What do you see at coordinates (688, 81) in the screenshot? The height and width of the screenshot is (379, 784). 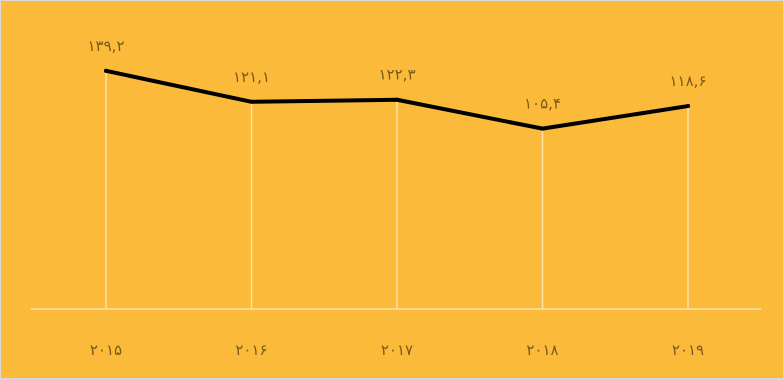 I see `data-label: ۱۱۸,۶` at bounding box center [688, 81].